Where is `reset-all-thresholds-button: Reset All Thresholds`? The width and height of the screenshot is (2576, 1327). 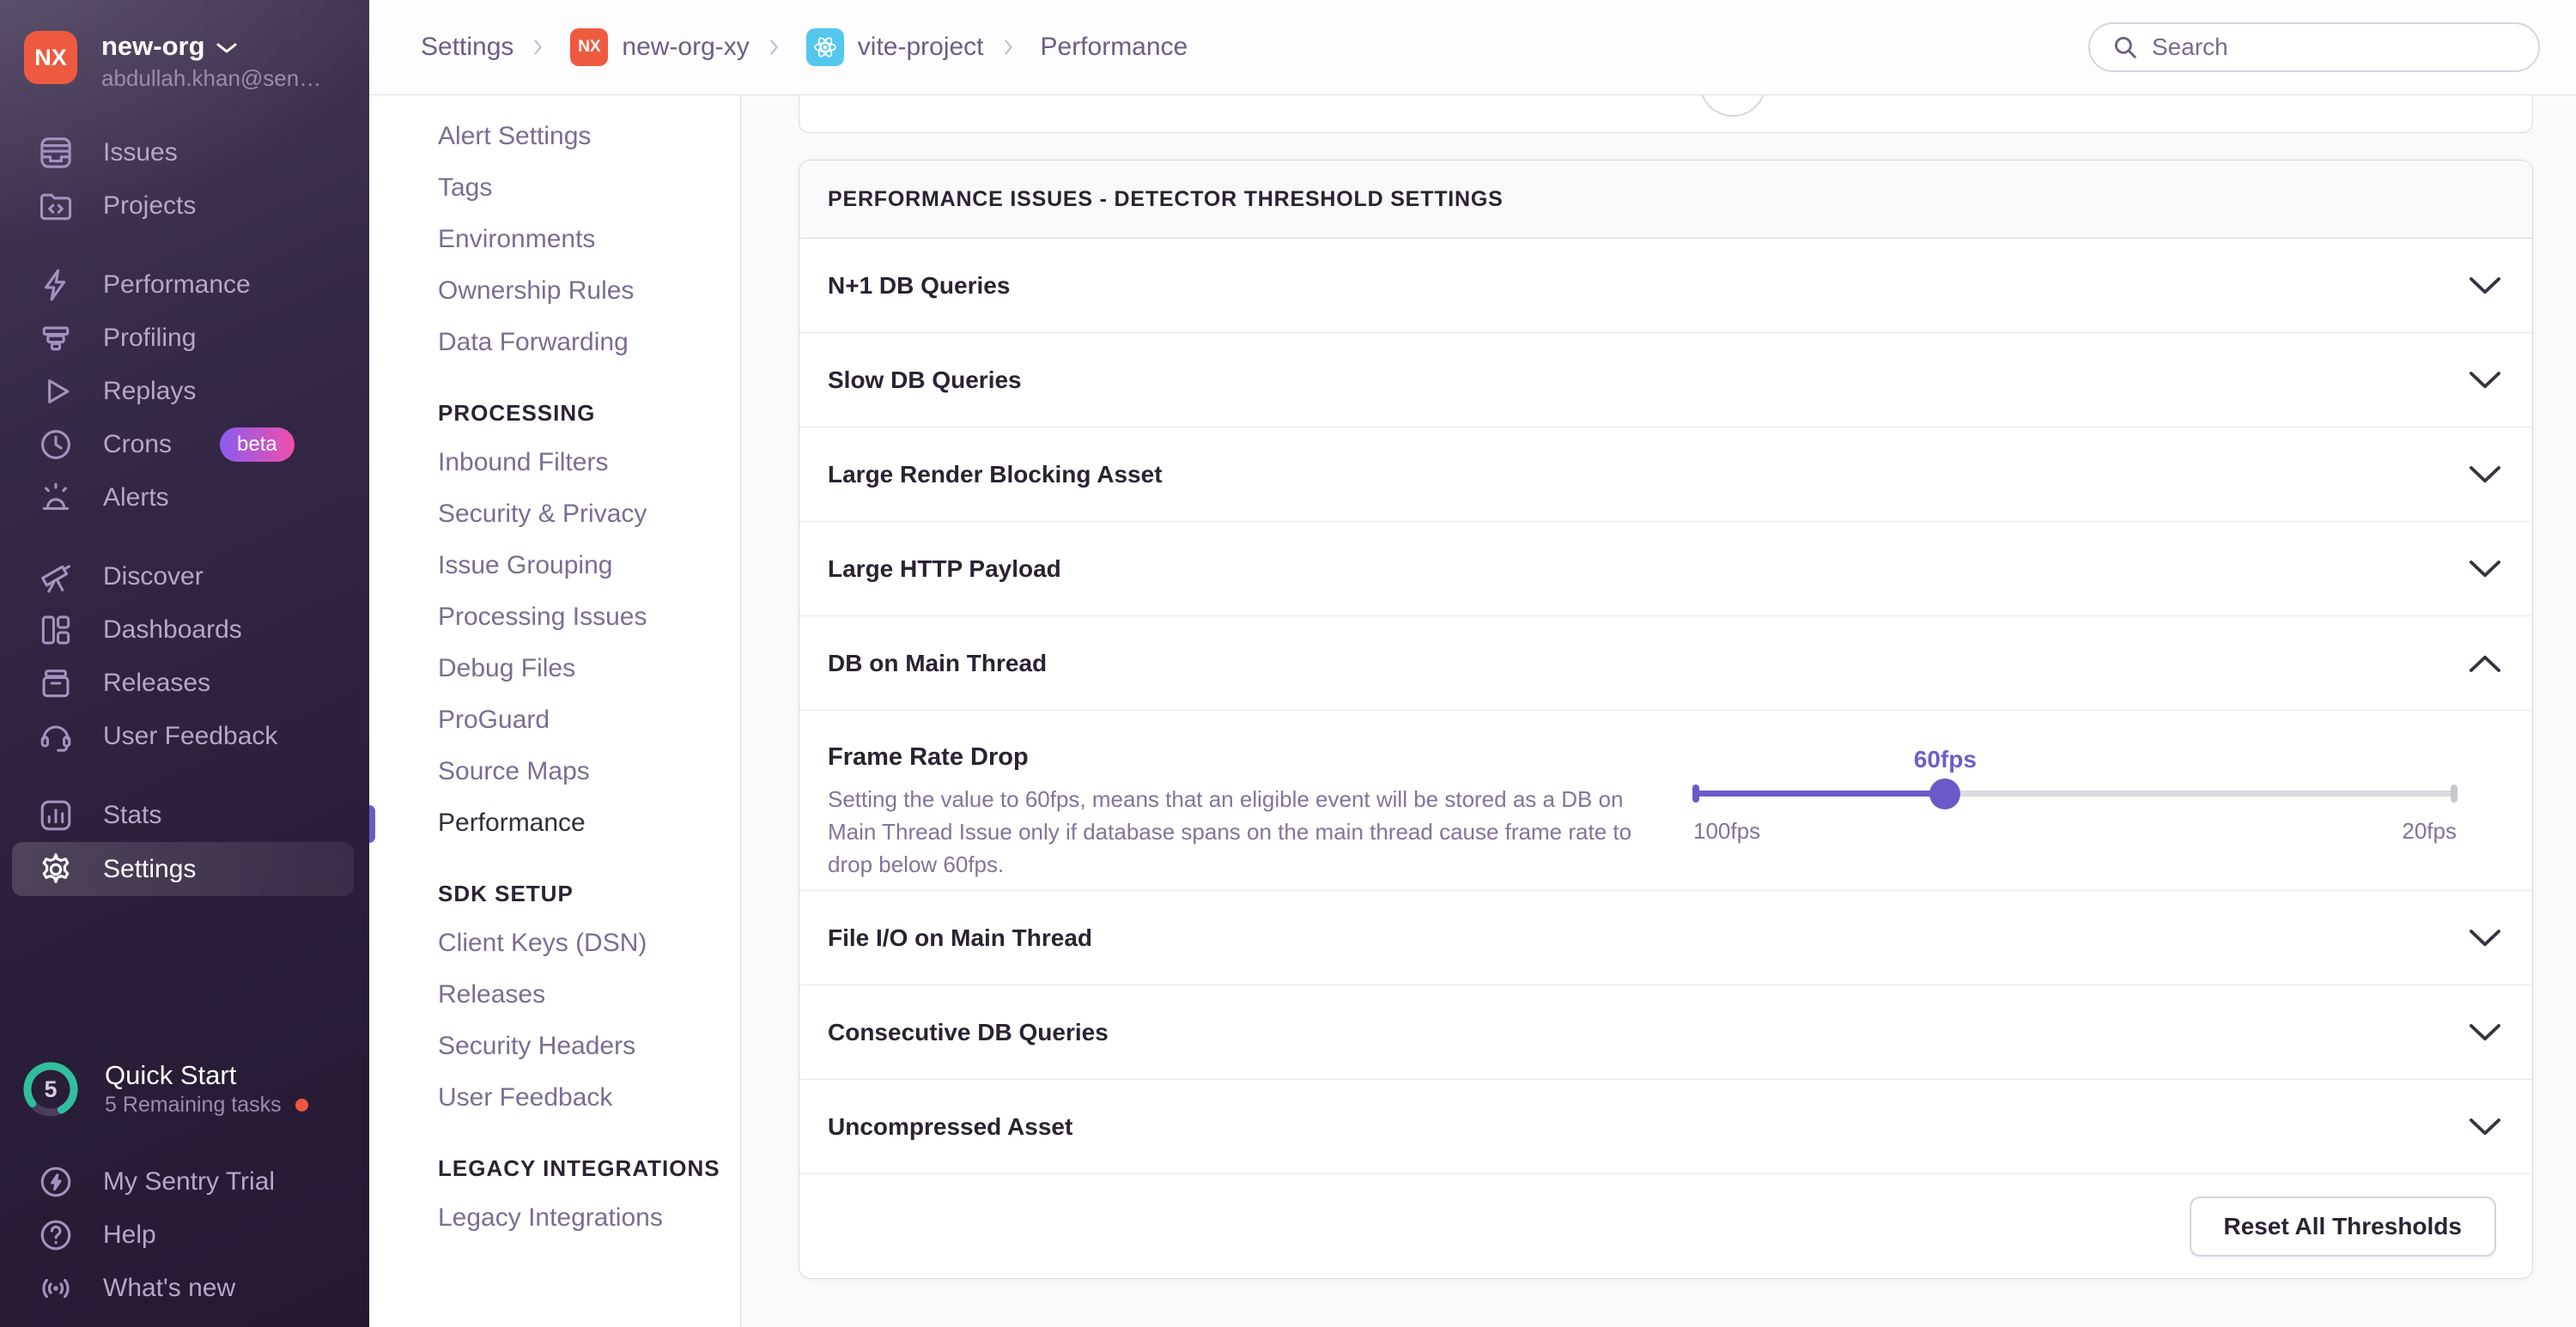 reset-all-thresholds-button: Reset All Thresholds is located at coordinates (2342, 1227).